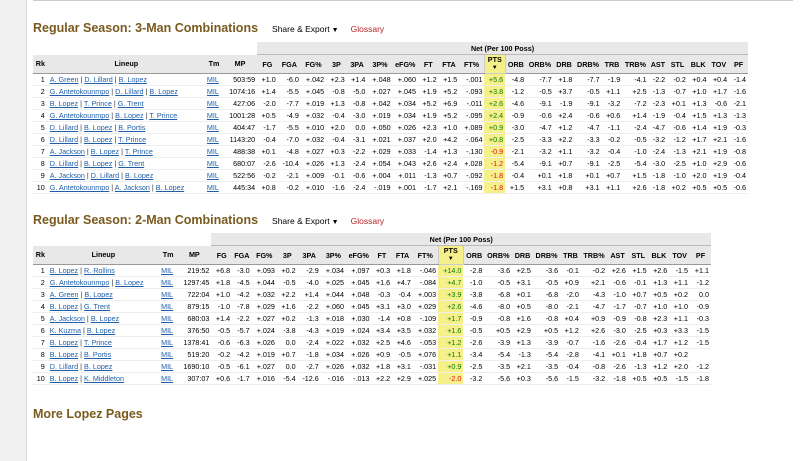 The image size is (800, 461). Describe the element at coordinates (380, 64) in the screenshot. I see `column-header-3p-: 3P%` at that location.